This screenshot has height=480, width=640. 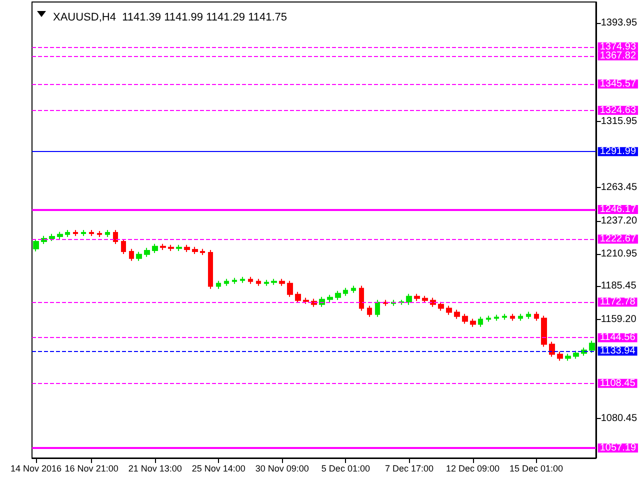 I want to click on ref-line-label: 1291.99, so click(x=618, y=152).